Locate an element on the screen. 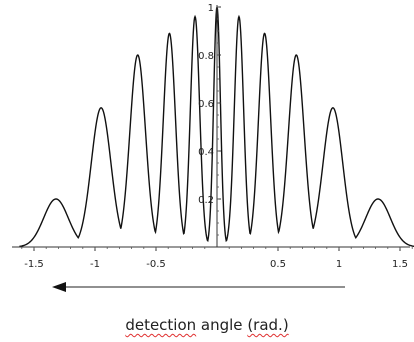  y-axis-ticks: 0.2 0.4 0.6 0.8 1 is located at coordinates (209, 119).